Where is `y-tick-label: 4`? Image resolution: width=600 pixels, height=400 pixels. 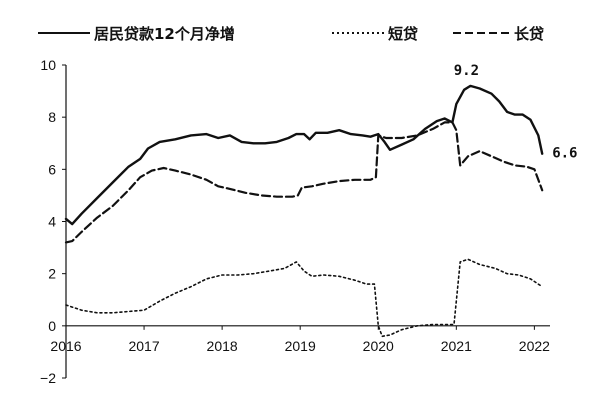
y-tick-label: 4 is located at coordinates (52, 222).